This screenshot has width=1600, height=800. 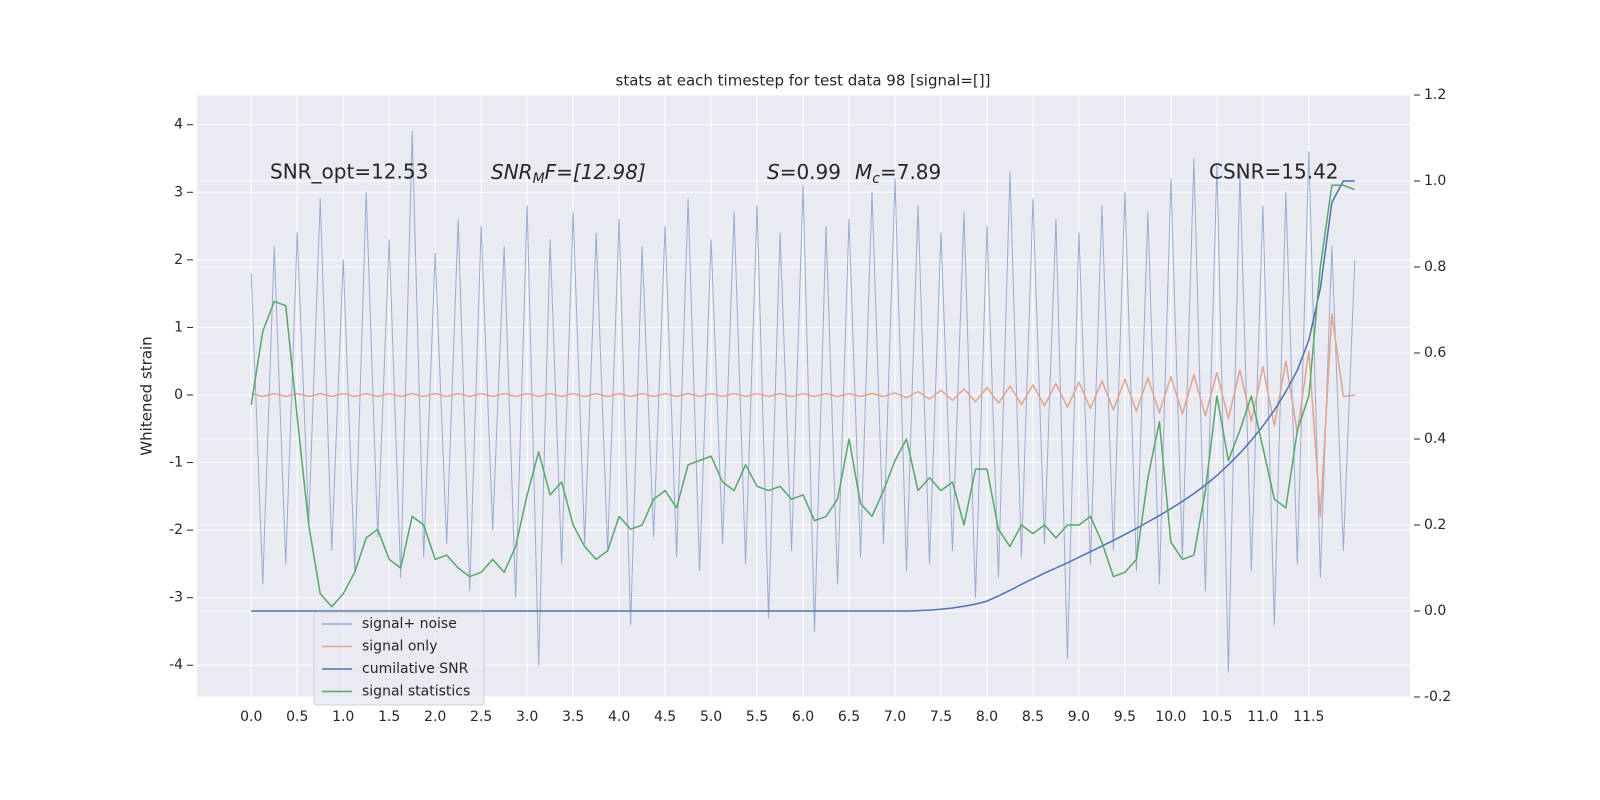 What do you see at coordinates (527, 717) in the screenshot?
I see `x-tick-label: 3.0` at bounding box center [527, 717].